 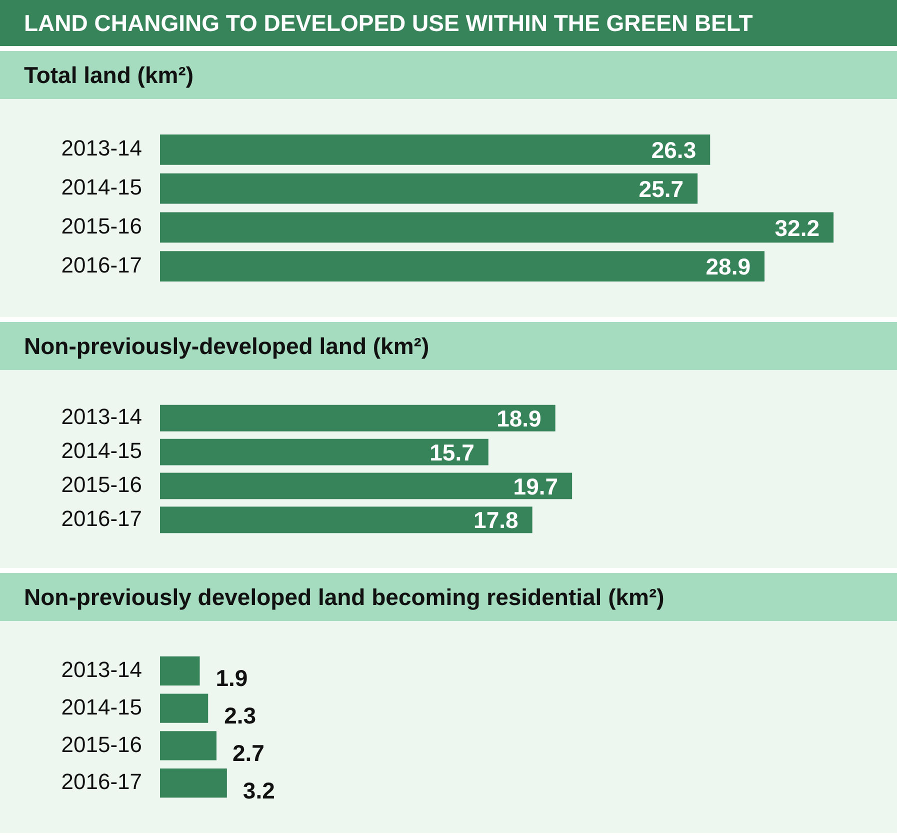 I want to click on data-label: 2.3, so click(x=240, y=715).